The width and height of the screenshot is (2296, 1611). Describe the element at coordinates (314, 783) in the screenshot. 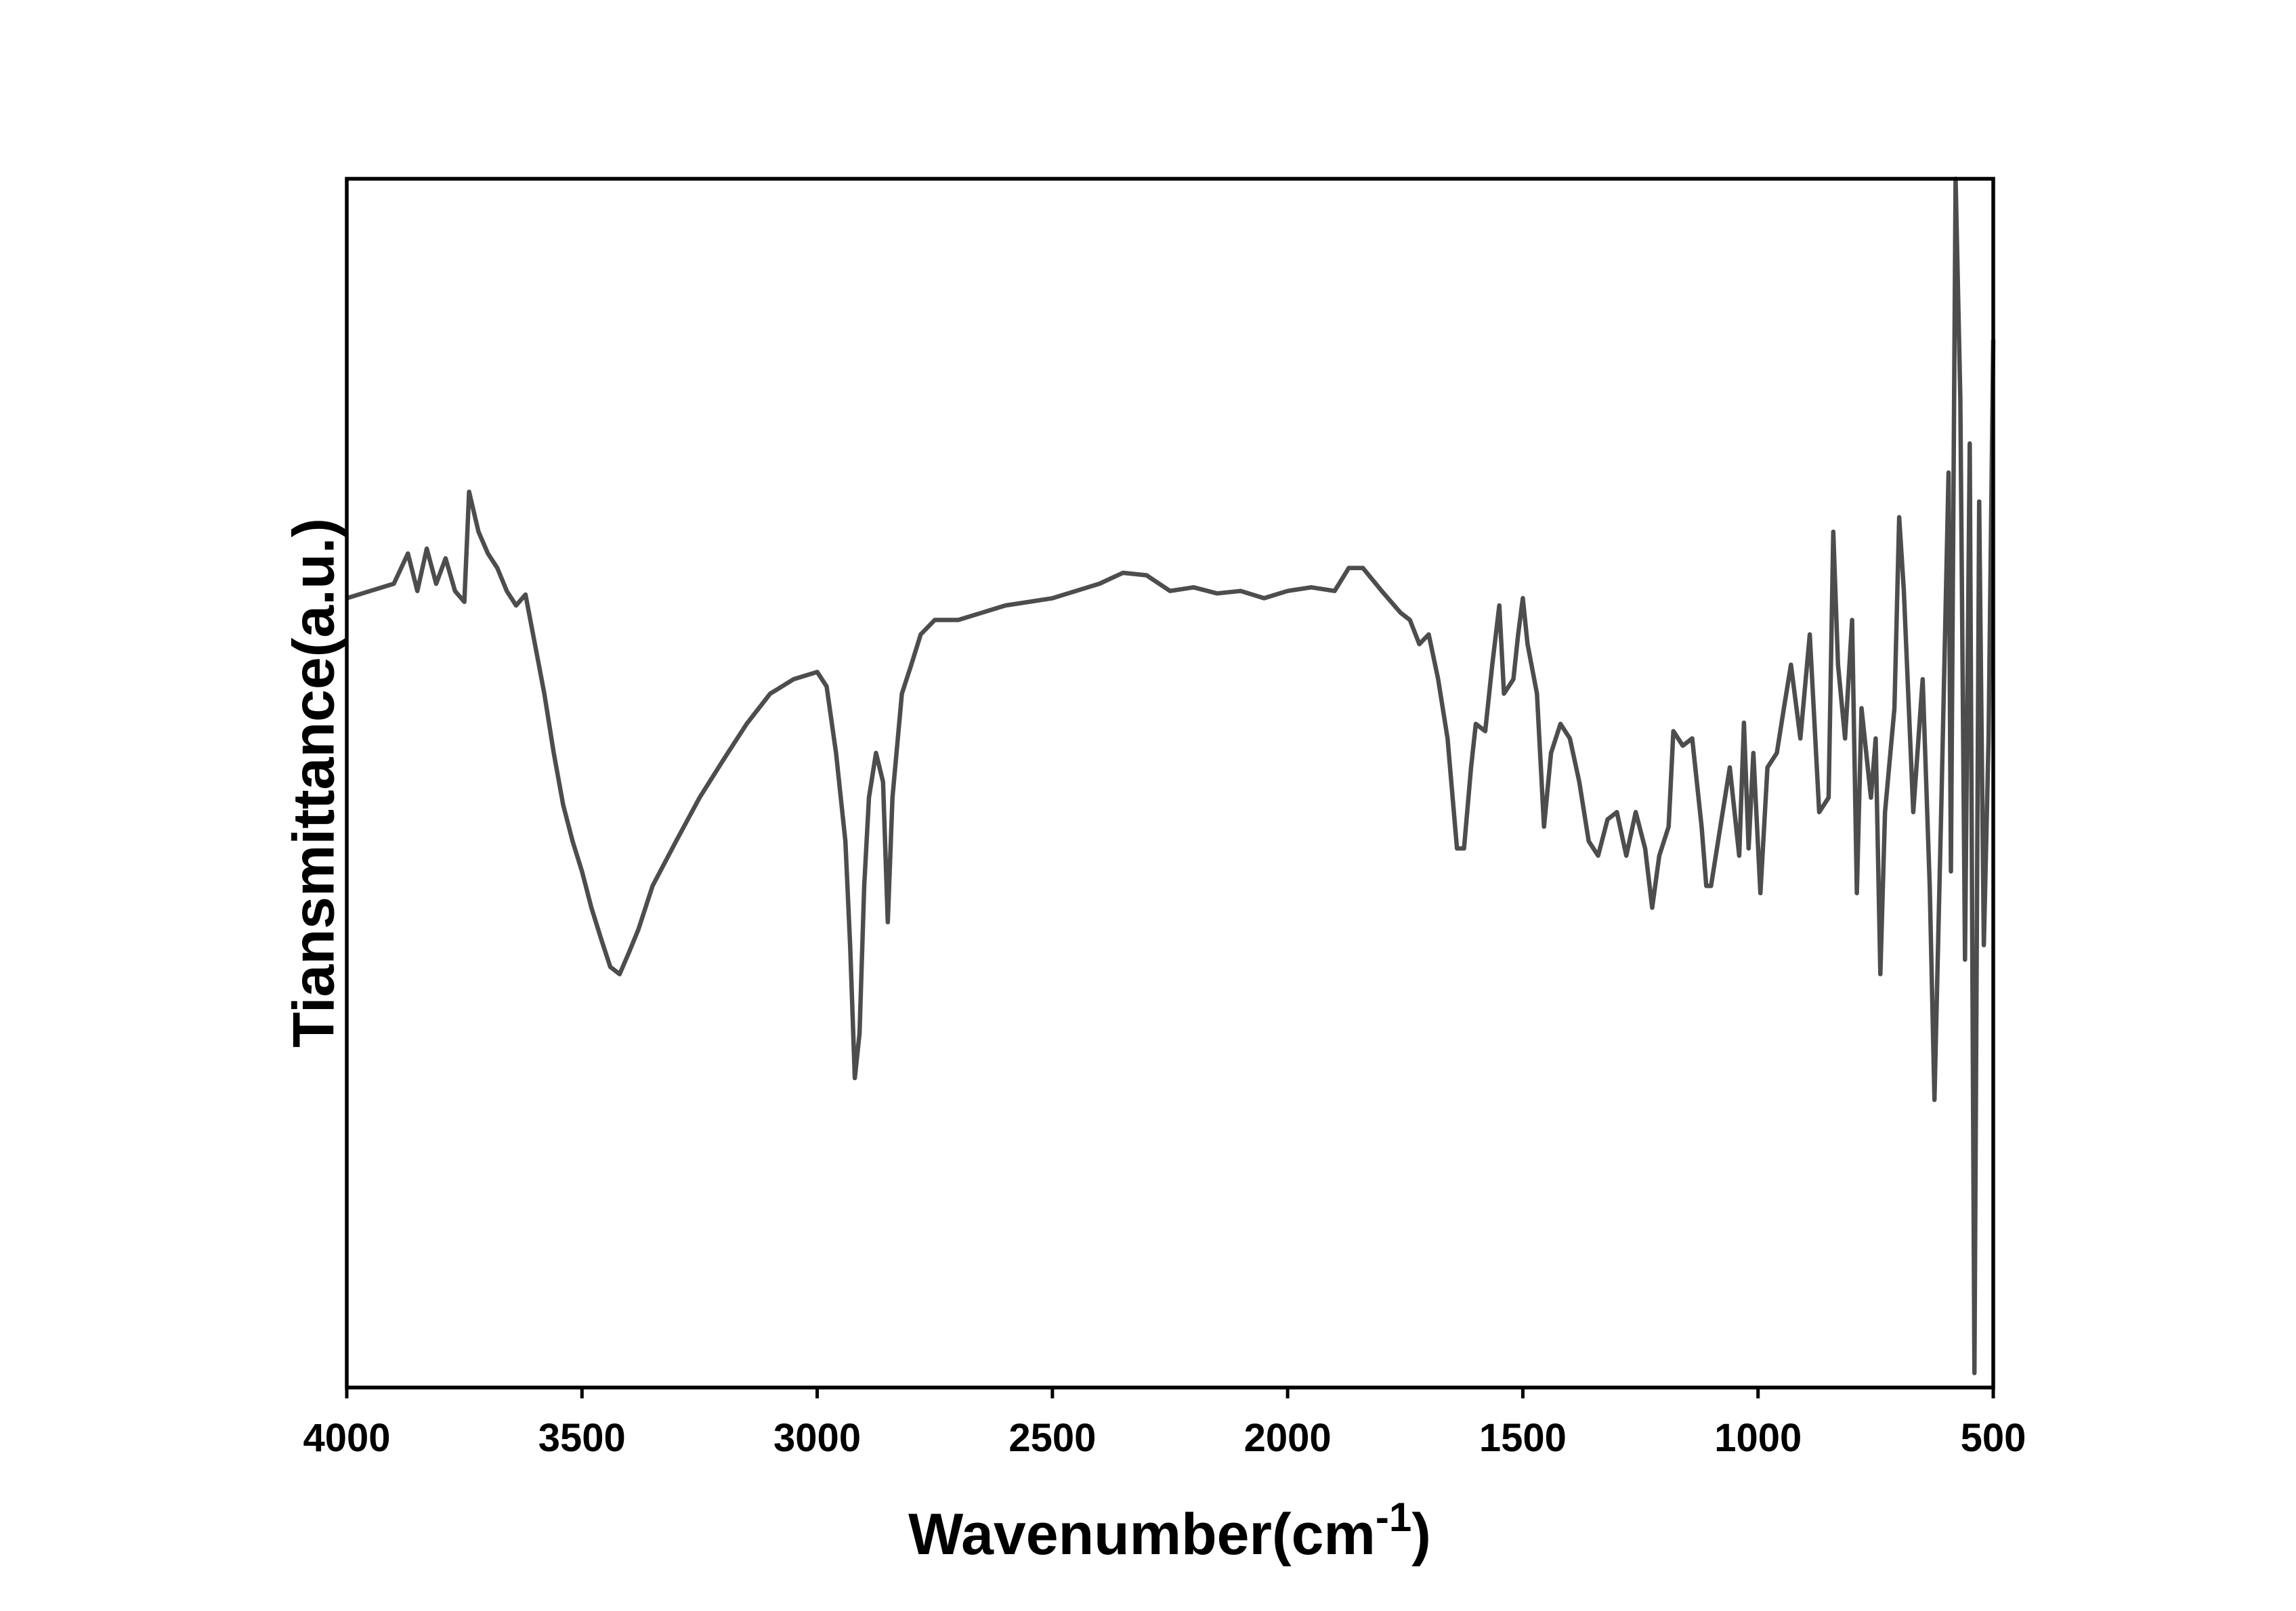

I see `y-axis-title: Tiansmittance(a.u.)` at that location.